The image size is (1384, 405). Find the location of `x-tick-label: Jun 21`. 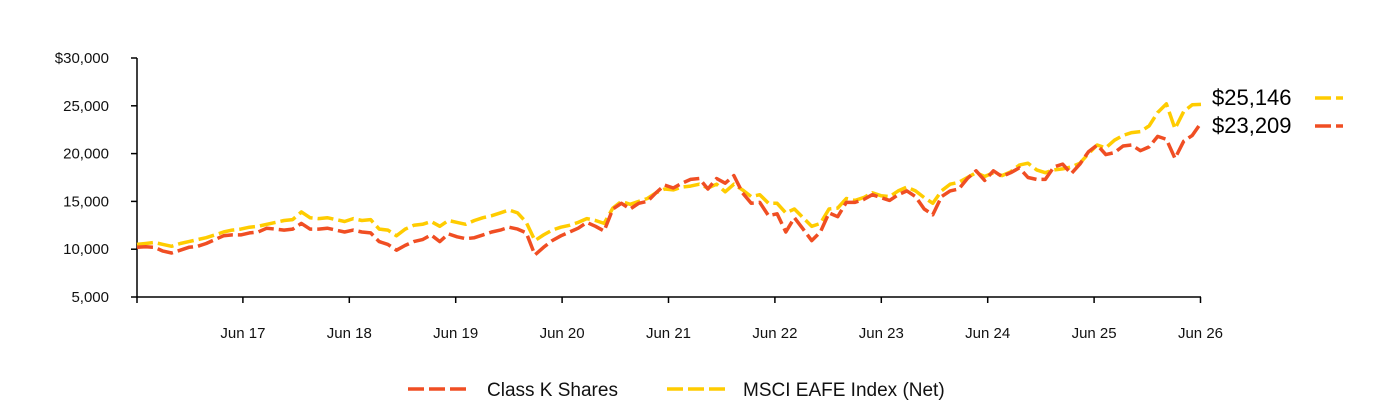

x-tick-label: Jun 21 is located at coordinates (668, 333).